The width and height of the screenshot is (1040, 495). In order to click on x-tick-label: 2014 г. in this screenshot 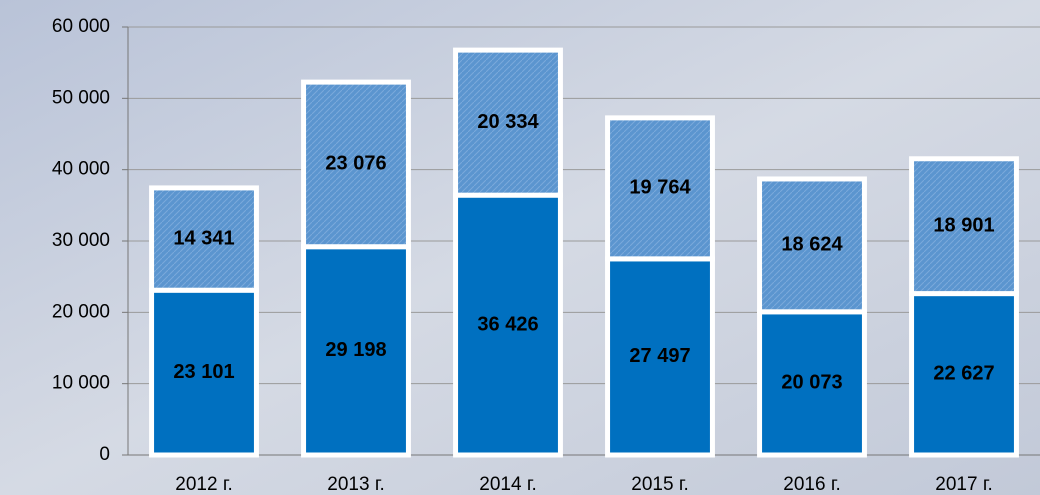, I will do `click(507, 484)`.